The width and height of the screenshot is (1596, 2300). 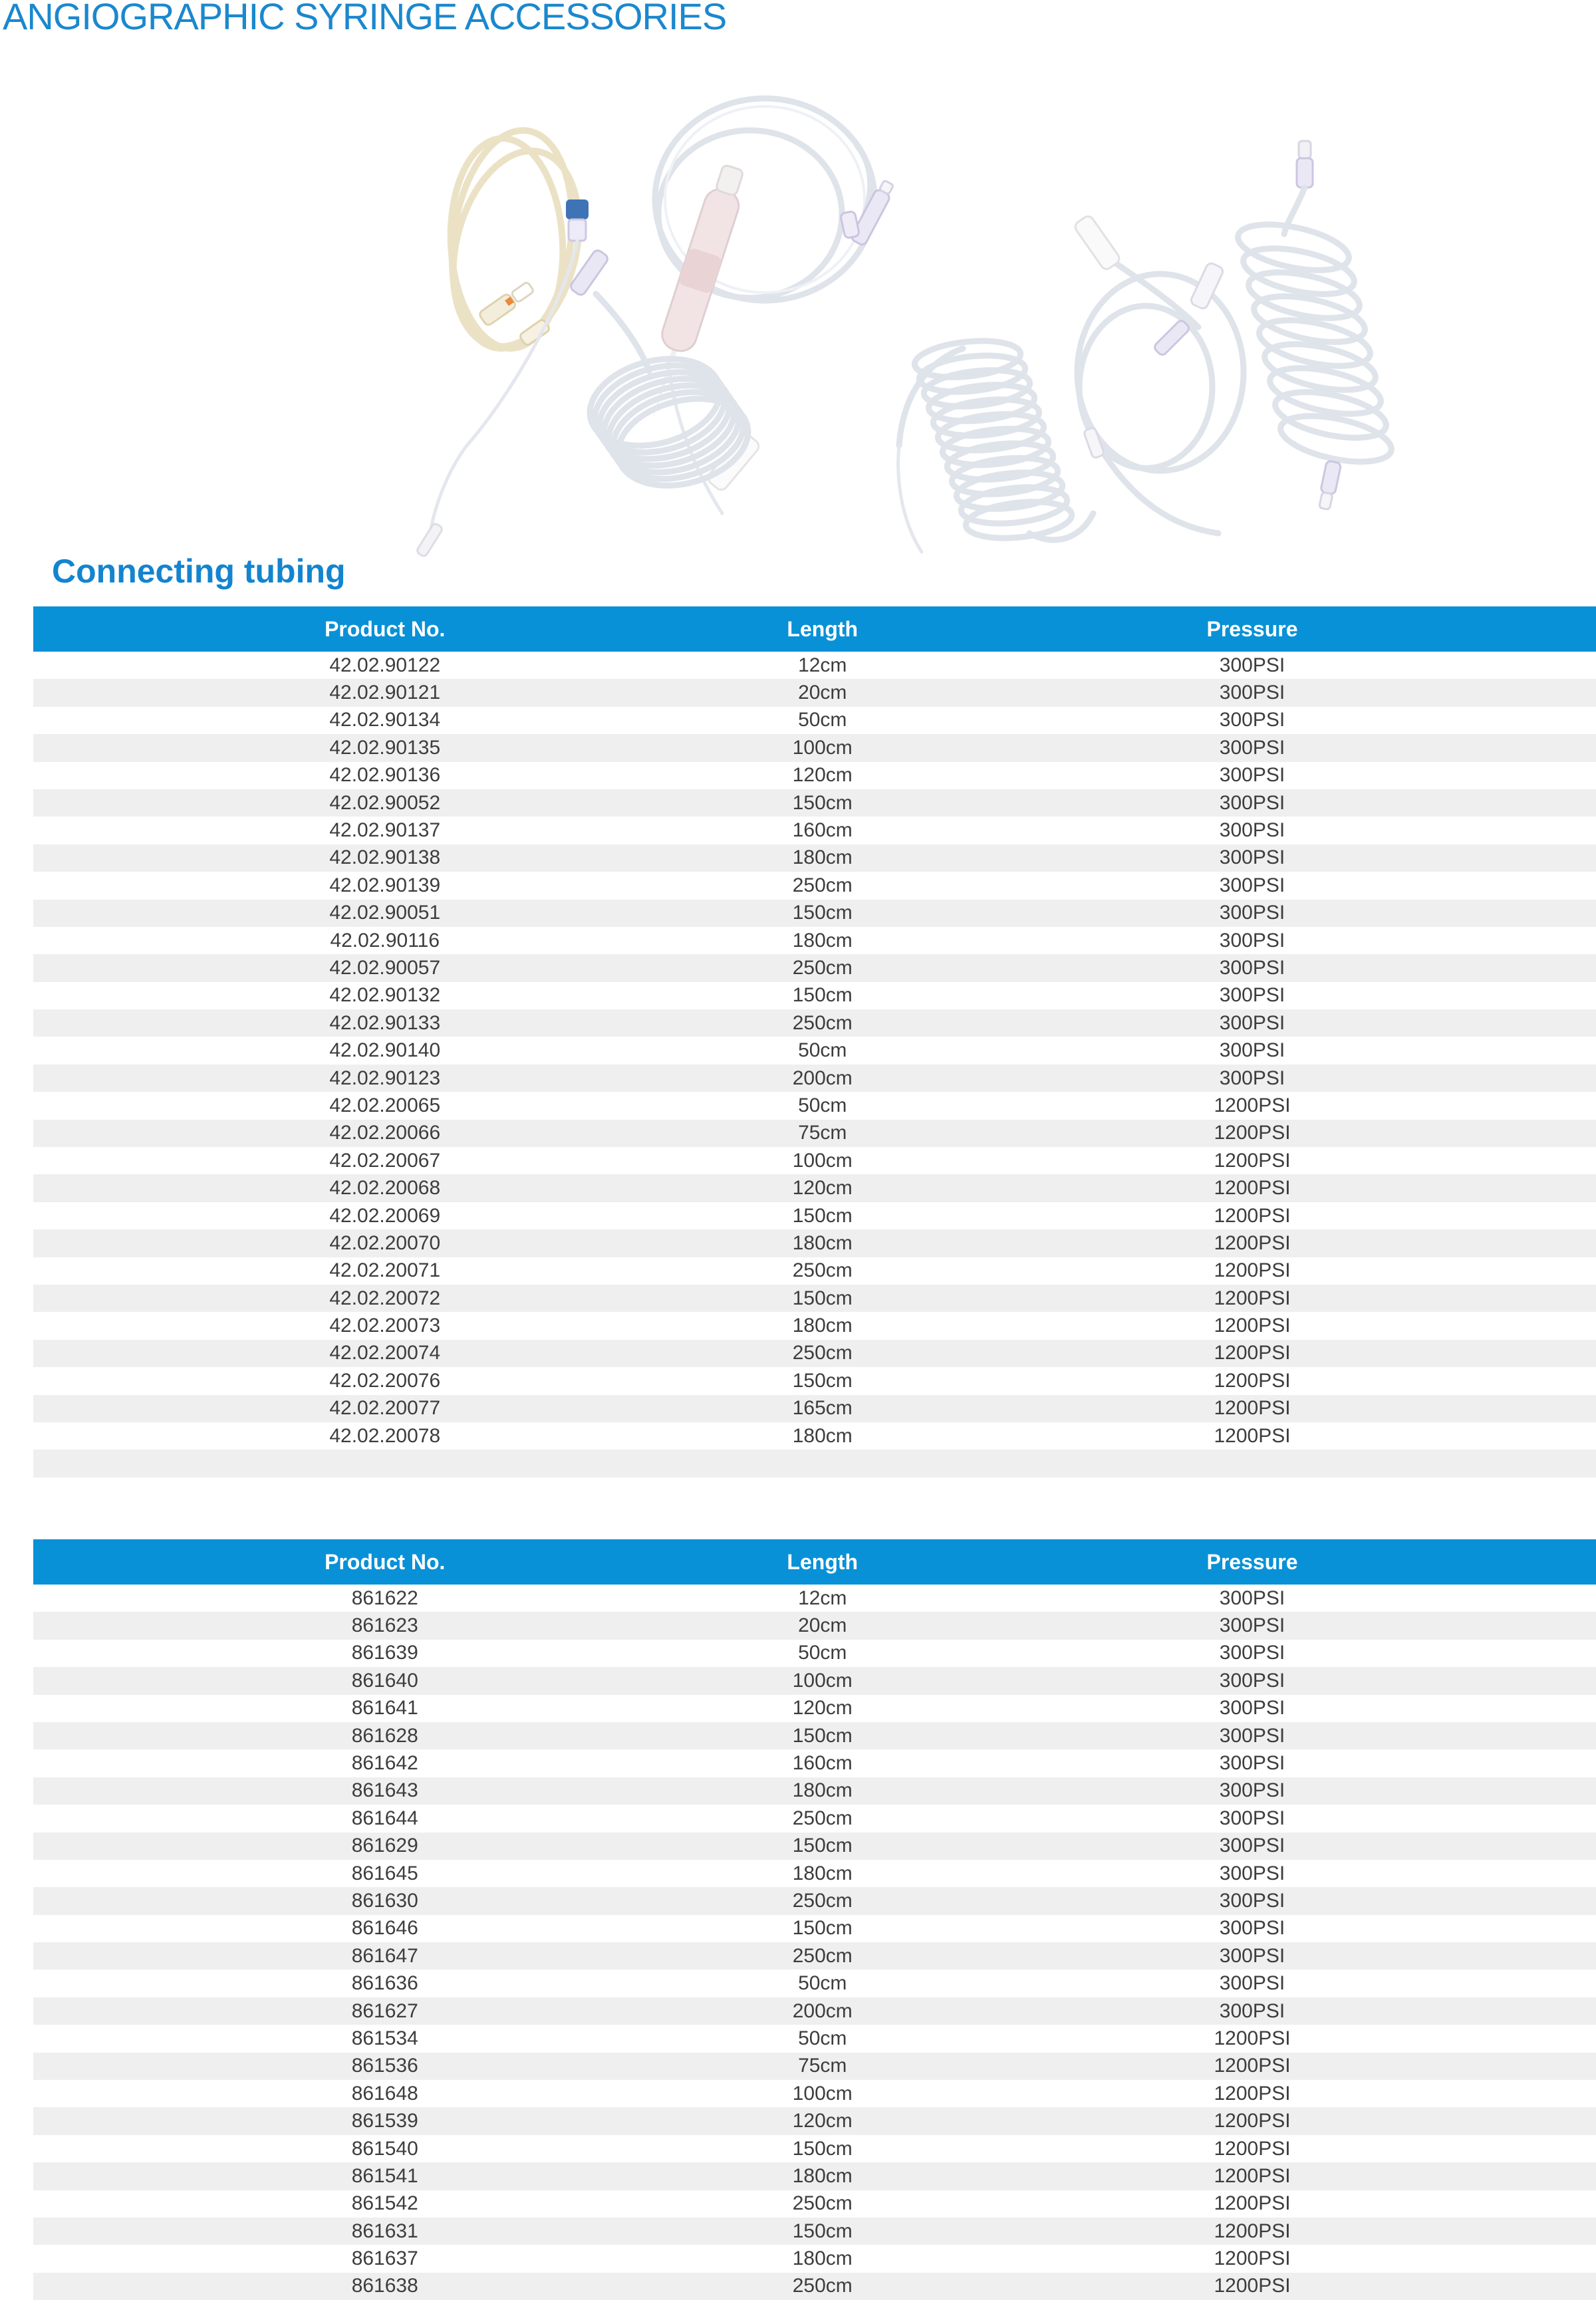 I want to click on table-row: 42.02.20073 180cm 1200PSI, so click(x=814, y=1326).